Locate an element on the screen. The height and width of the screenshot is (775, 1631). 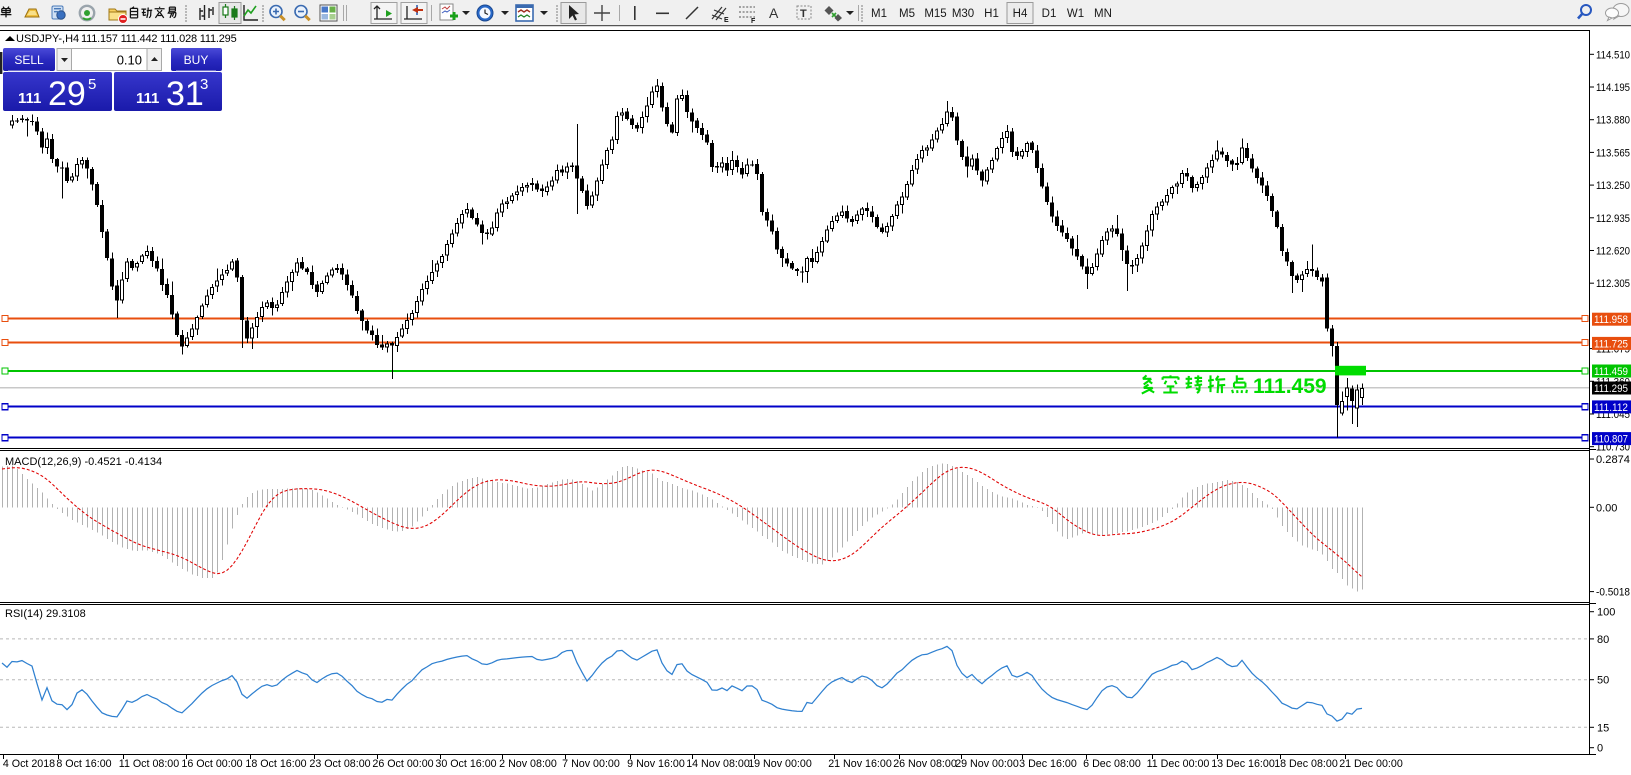
svg-text: 11 Oct 08:00 is located at coordinates (149, 764).